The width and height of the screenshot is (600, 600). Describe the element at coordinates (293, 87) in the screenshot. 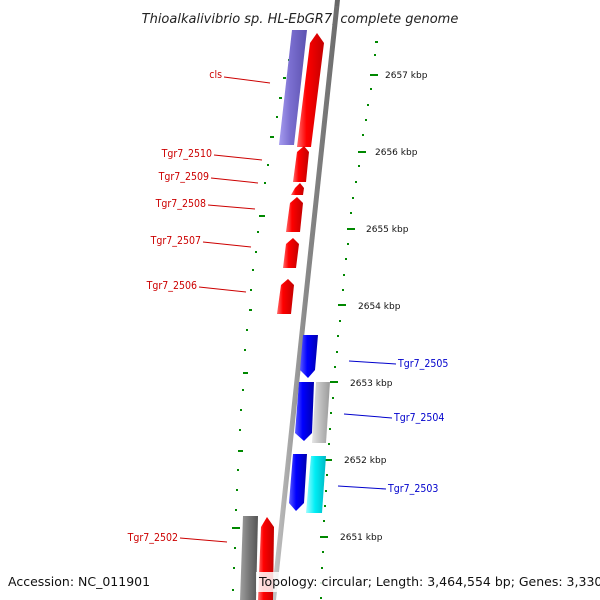

I see `gene-cls` at that location.